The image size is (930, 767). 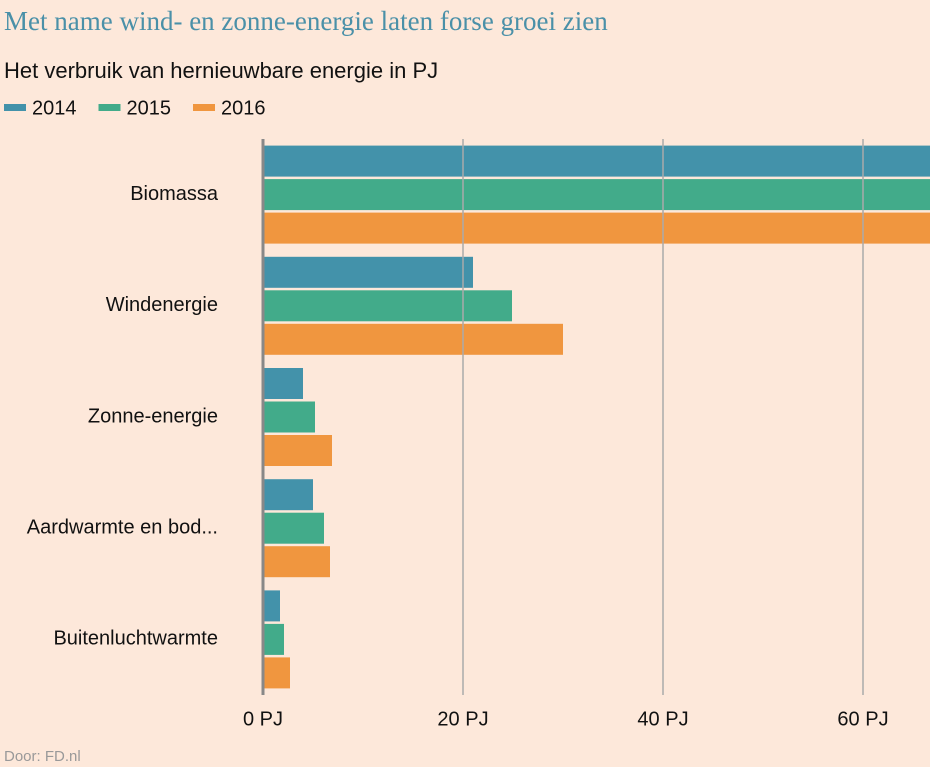 What do you see at coordinates (54, 108) in the screenshot?
I see `legend-label: 2014` at bounding box center [54, 108].